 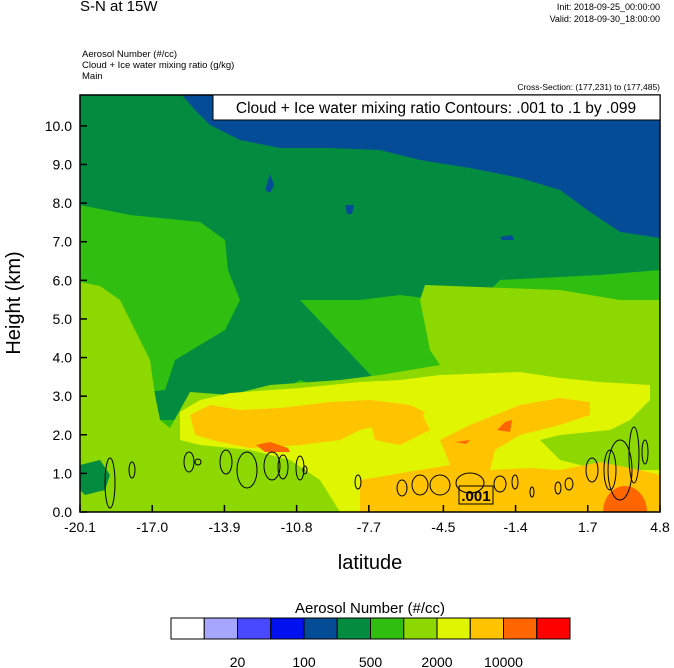 What do you see at coordinates (443, 527) in the screenshot?
I see `x-tick-label: -4.5` at bounding box center [443, 527].